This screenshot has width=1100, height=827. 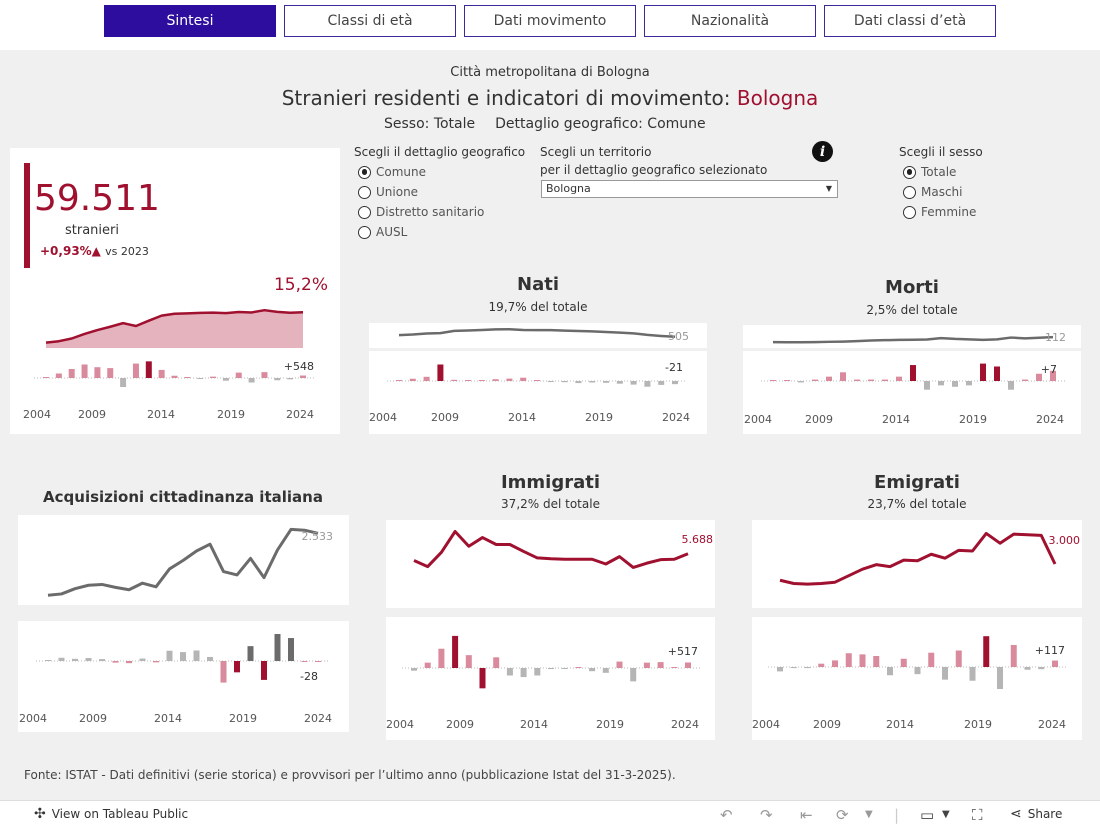 What do you see at coordinates (111, 814) in the screenshot?
I see `view-on-tableau-link: ✣ View on Tableau Public` at bounding box center [111, 814].